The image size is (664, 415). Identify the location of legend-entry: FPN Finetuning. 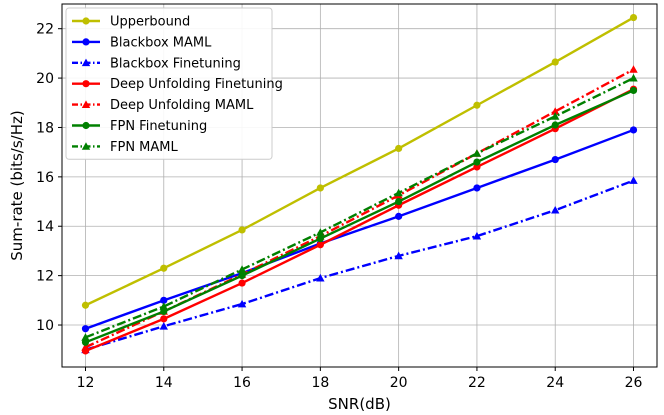
(139, 126).